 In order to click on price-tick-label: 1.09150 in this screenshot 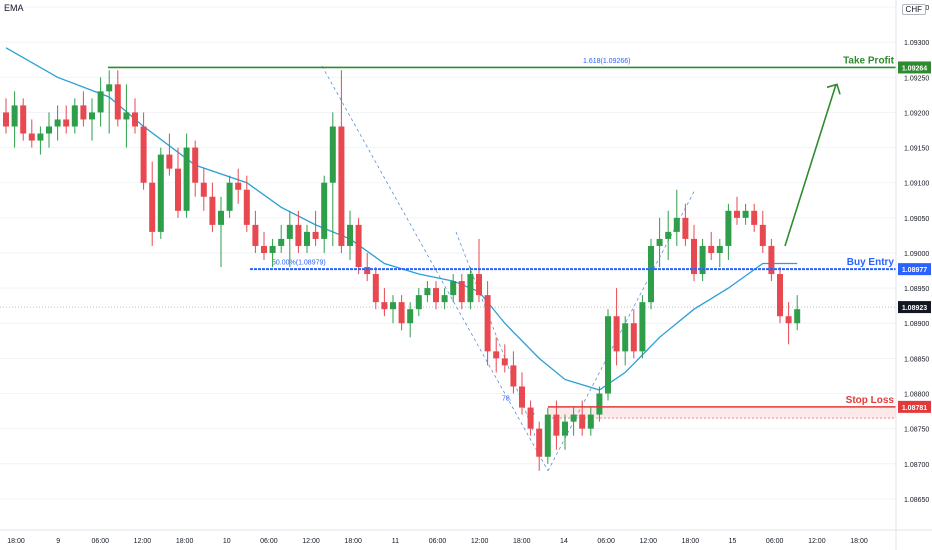, I will do `click(916, 149)`.